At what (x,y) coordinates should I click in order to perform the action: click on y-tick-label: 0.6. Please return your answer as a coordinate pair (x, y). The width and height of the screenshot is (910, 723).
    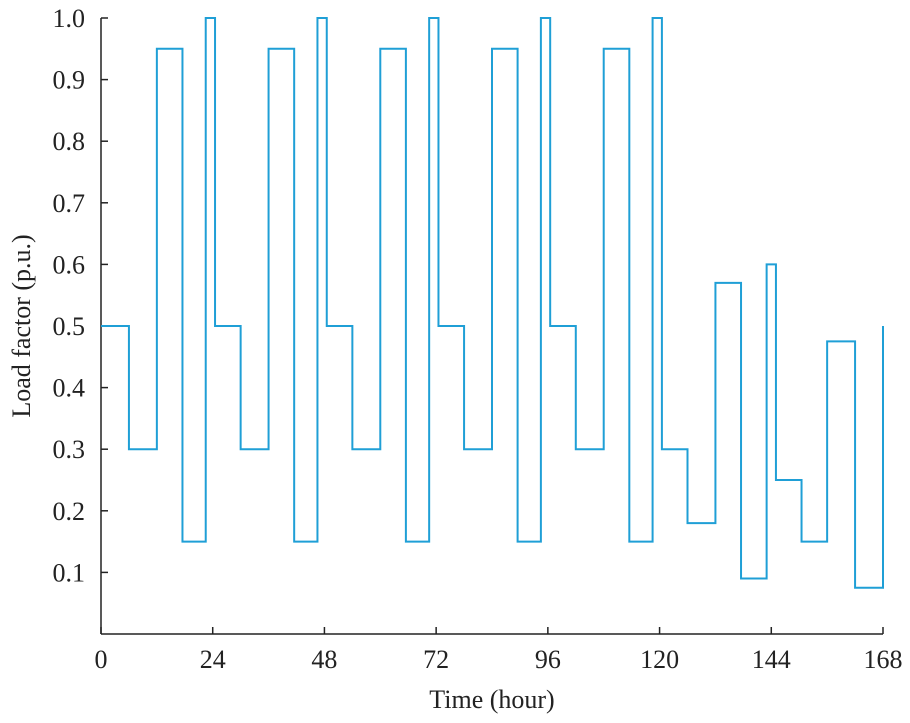
    Looking at the image, I should click on (69, 264).